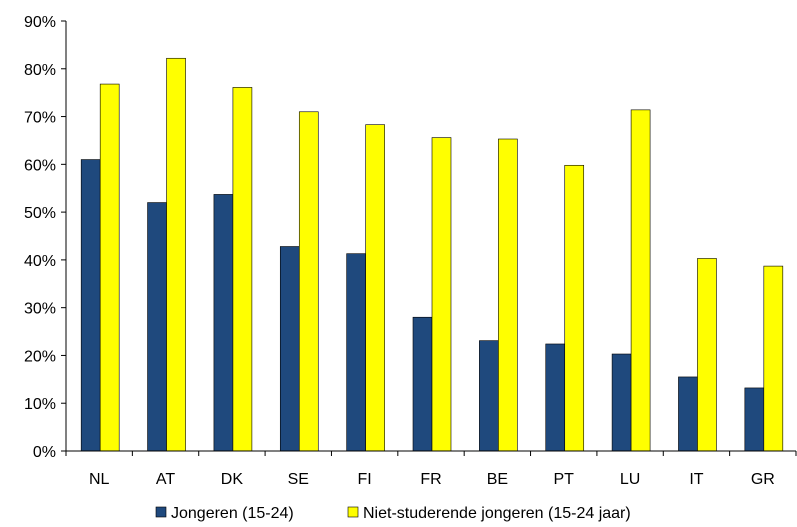 The width and height of the screenshot is (797, 527). Describe the element at coordinates (40, 309) in the screenshot. I see `y-tick-label: 30%` at that location.